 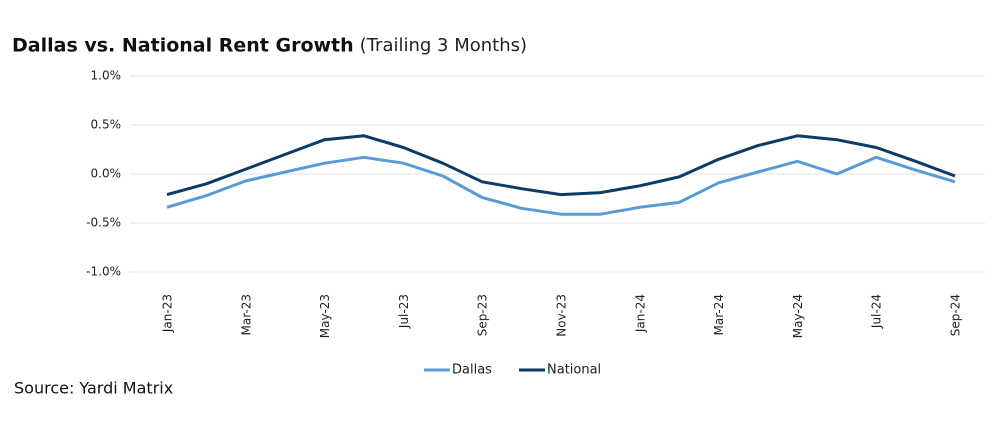 What do you see at coordinates (472, 370) in the screenshot?
I see `legend-label: Dallas` at bounding box center [472, 370].